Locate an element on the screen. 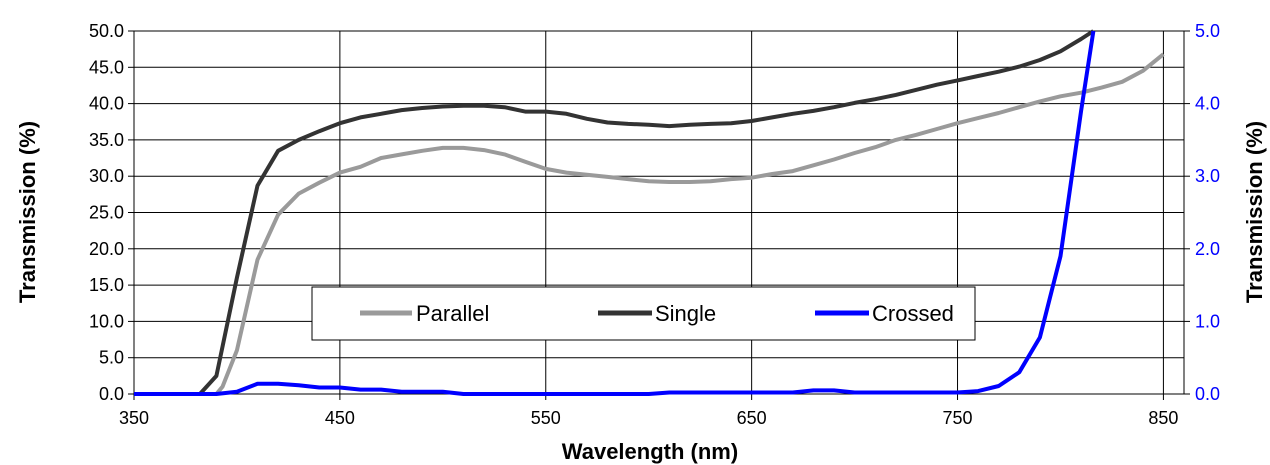 The width and height of the screenshot is (1270, 465). y-tick-label-left: 35.0 is located at coordinates (106, 140).